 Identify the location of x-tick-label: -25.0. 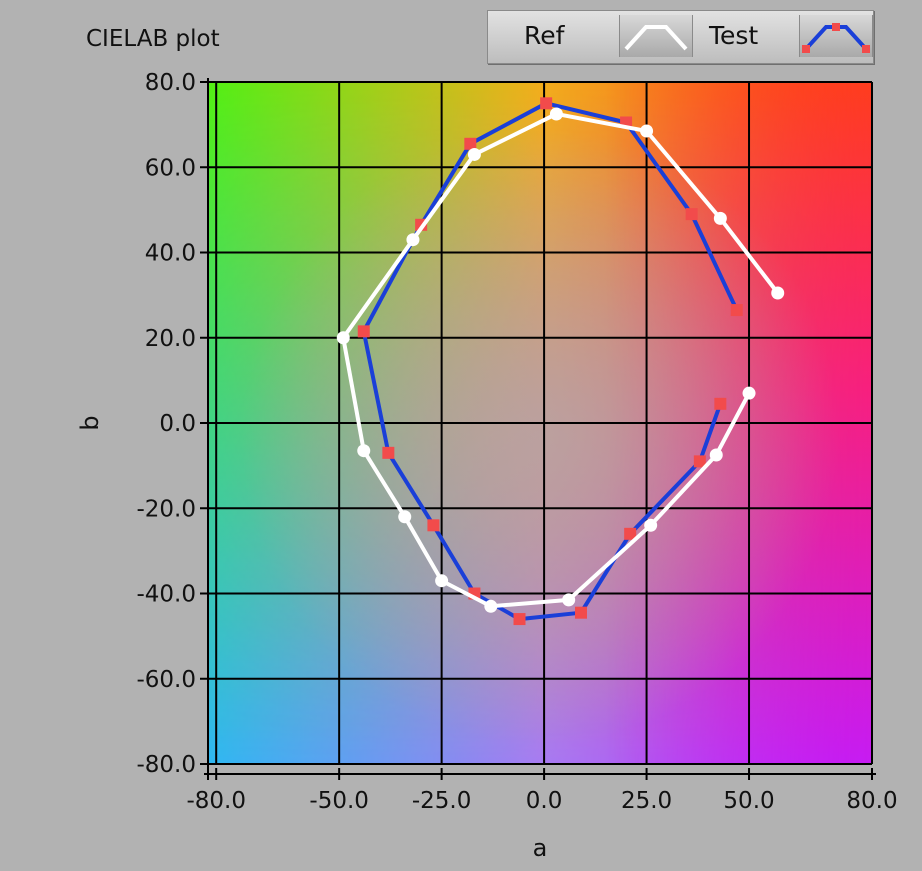
(442, 801).